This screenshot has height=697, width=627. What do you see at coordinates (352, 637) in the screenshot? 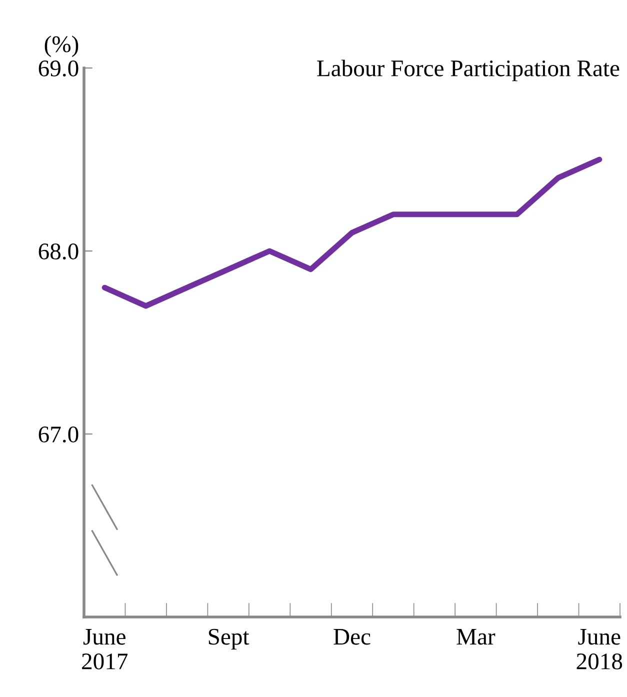
I see `x-tick-label: Dec` at bounding box center [352, 637].